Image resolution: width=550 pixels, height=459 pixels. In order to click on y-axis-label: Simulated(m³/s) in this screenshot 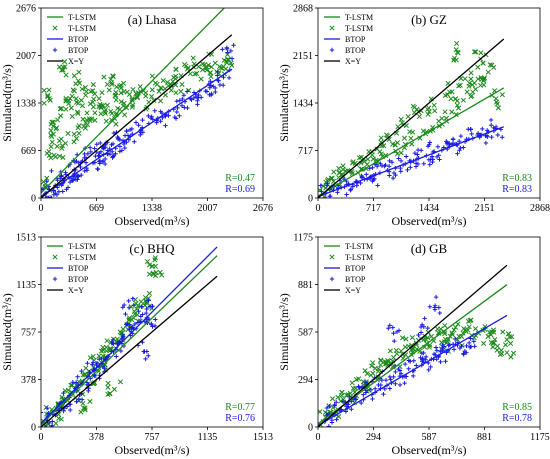, I will do `click(284, 332)`.